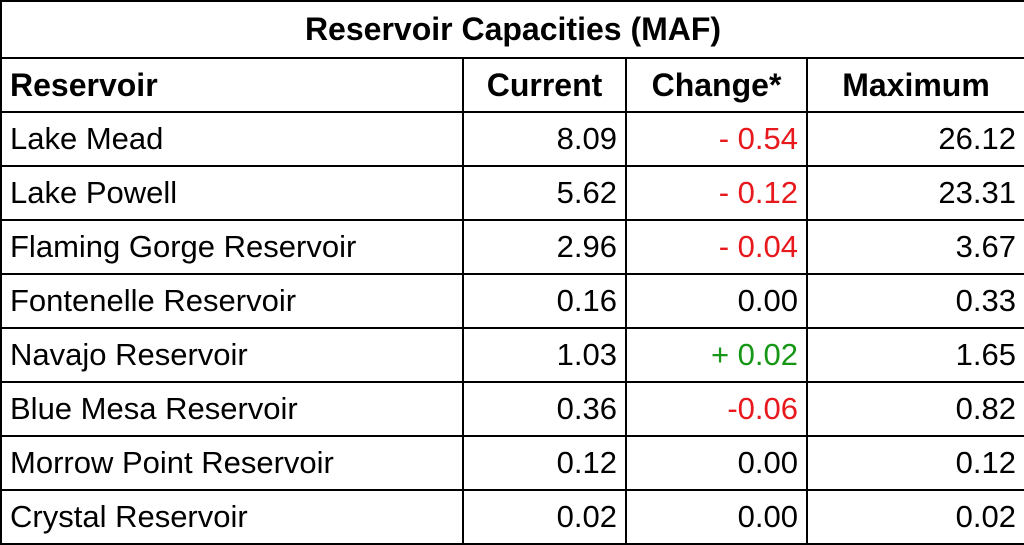 Image resolution: width=1024 pixels, height=545 pixels. What do you see at coordinates (716, 193) in the screenshot?
I see `change-value: - 0.12` at bounding box center [716, 193].